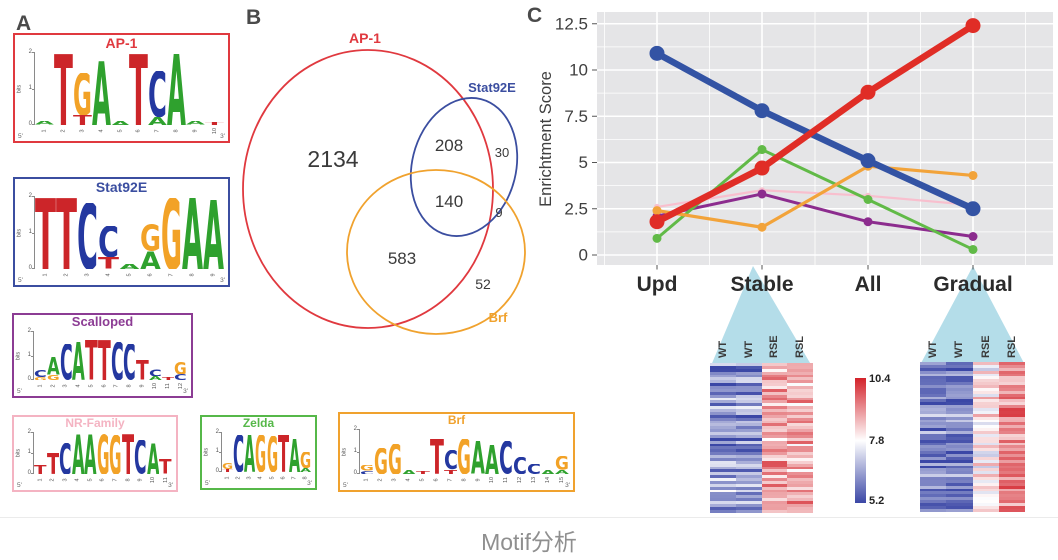 The image size is (1058, 560). Describe the element at coordinates (155, 386) in the screenshot. I see `logo-x-tick: 10` at that location.